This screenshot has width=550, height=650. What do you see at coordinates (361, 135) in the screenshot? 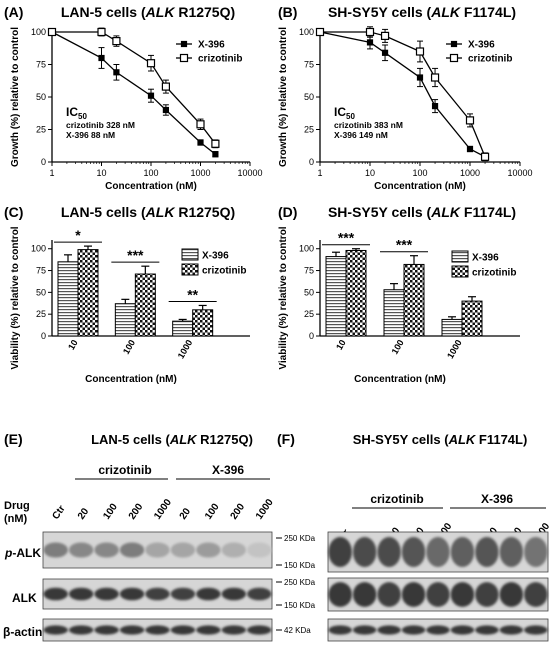
I see `ic50-value: X-396 149 nM` at bounding box center [361, 135].